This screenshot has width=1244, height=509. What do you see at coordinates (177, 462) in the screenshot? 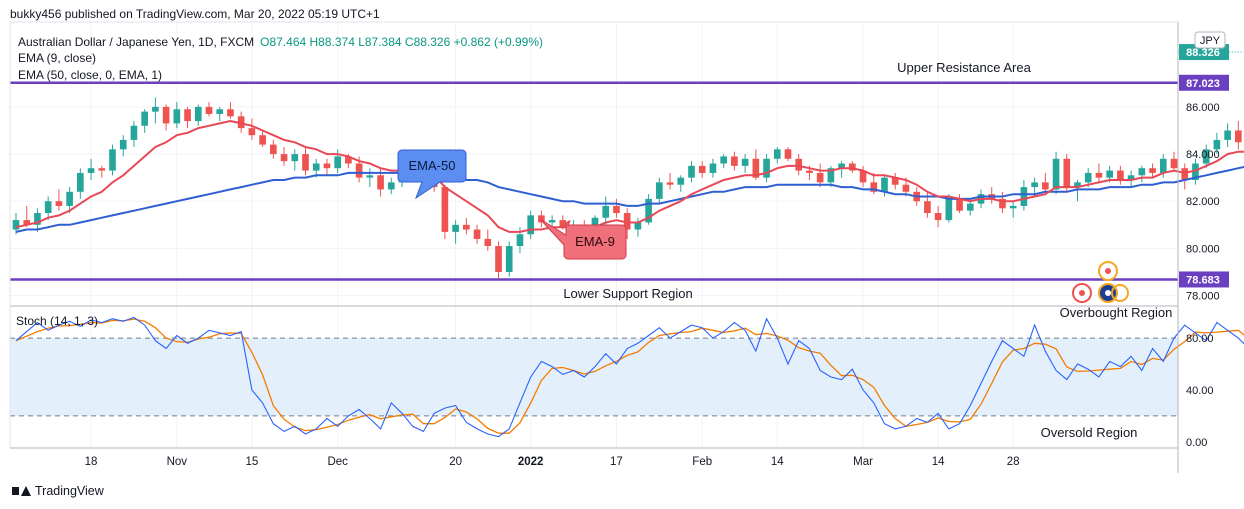
I see `time-tick-label: Nov` at bounding box center [177, 462].